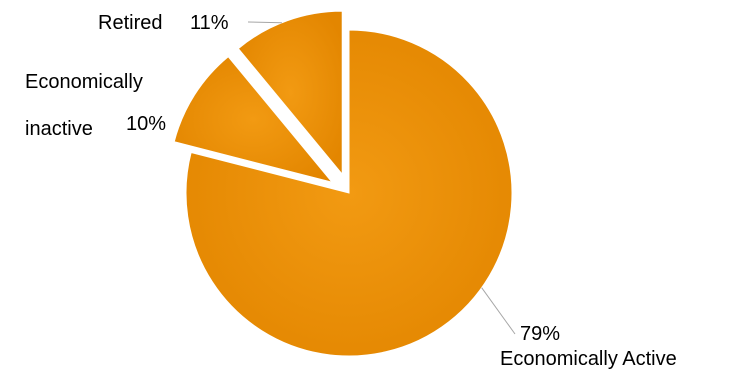 The height and width of the screenshot is (377, 755). What do you see at coordinates (59, 129) in the screenshot?
I see `slice-label-inactive-line2: inactive` at bounding box center [59, 129].